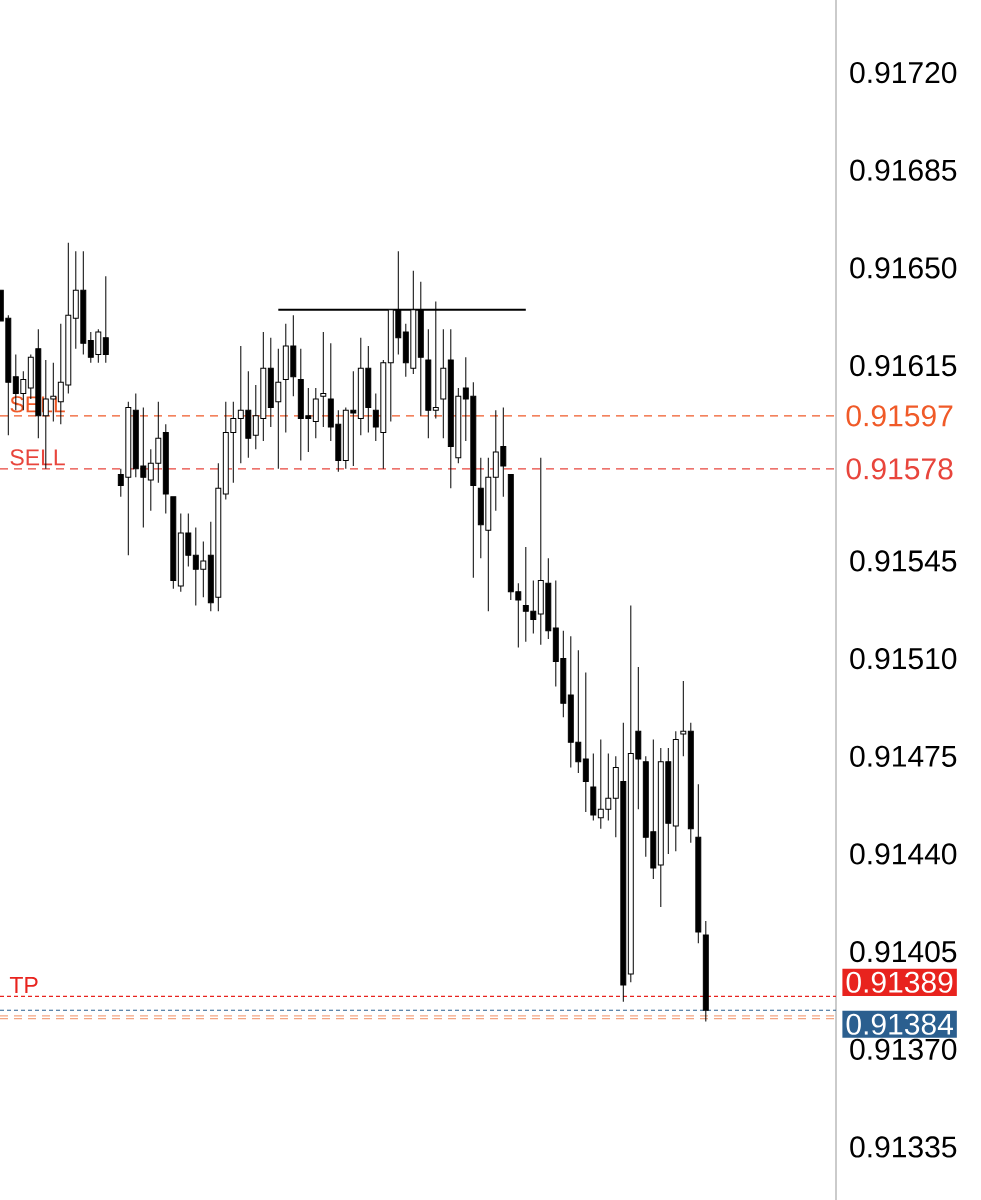  I want to click on y-tick-label: 0.91650, so click(903, 268).